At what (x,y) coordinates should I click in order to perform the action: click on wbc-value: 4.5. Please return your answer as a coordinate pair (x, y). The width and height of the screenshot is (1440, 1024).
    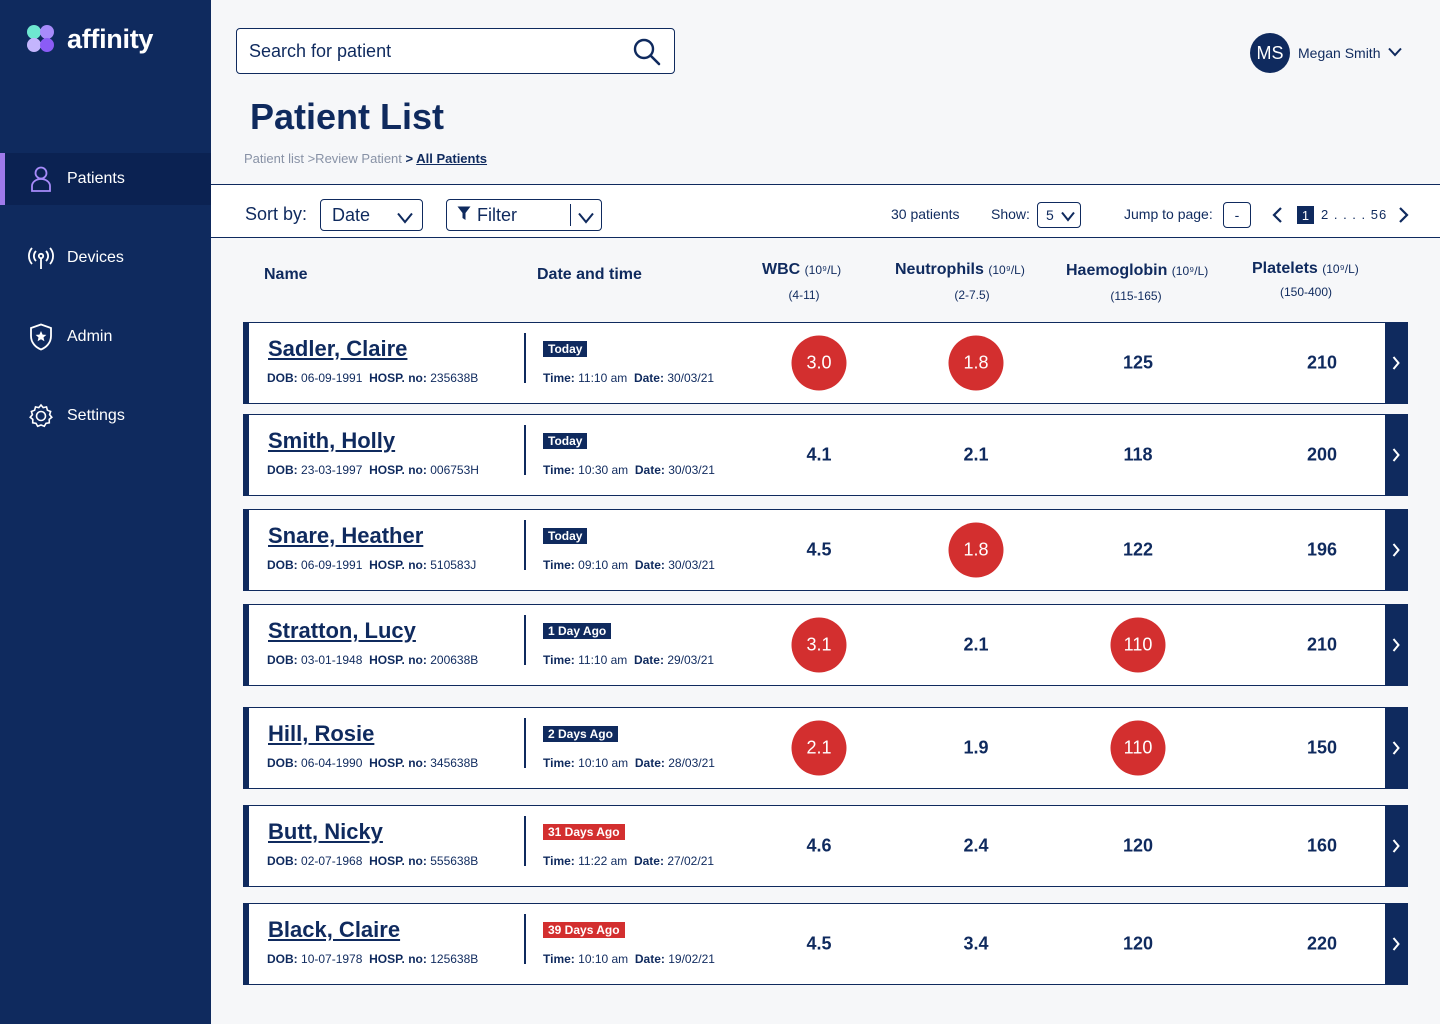
    Looking at the image, I should click on (819, 943).